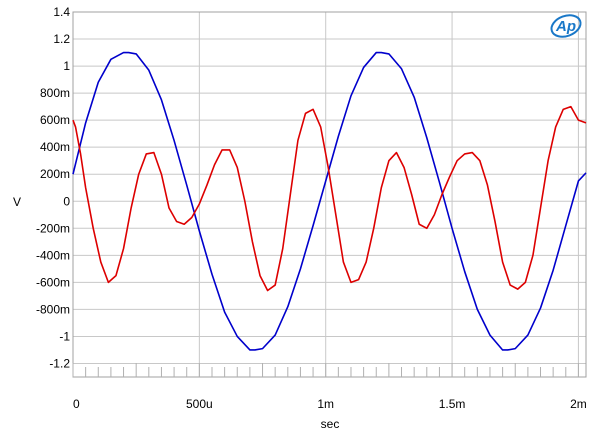  Describe the element at coordinates (55, 174) in the screenshot. I see `y-tick-label: 200m` at that location.